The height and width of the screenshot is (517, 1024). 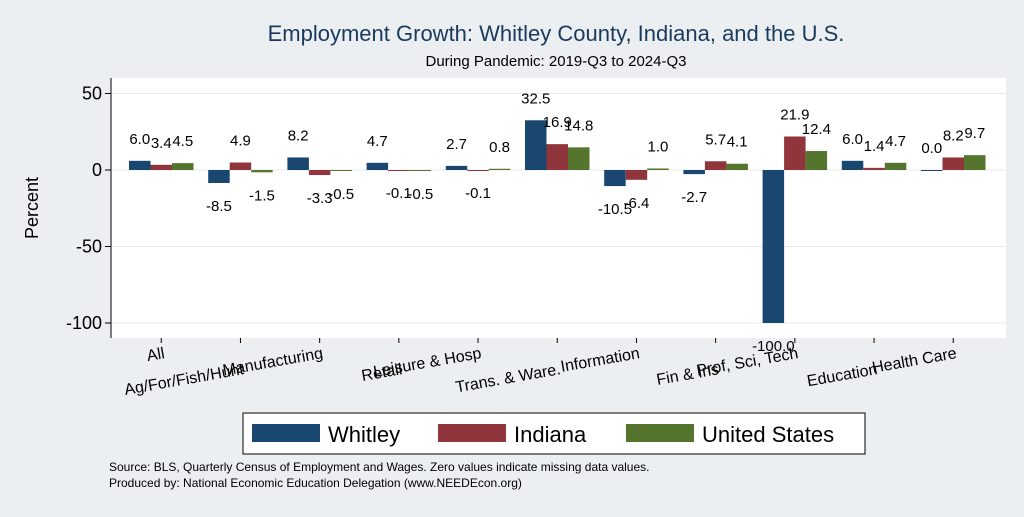 What do you see at coordinates (240, 141) in the screenshot?
I see `data-label: 4.9` at bounding box center [240, 141].